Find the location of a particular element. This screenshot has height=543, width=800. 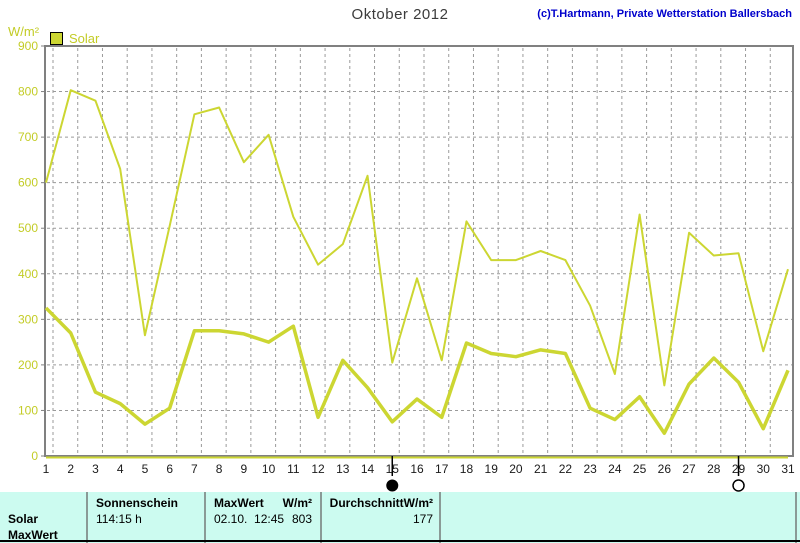

table-cell-sunshine: Sonnenschein 114:15 h is located at coordinates (147, 517).